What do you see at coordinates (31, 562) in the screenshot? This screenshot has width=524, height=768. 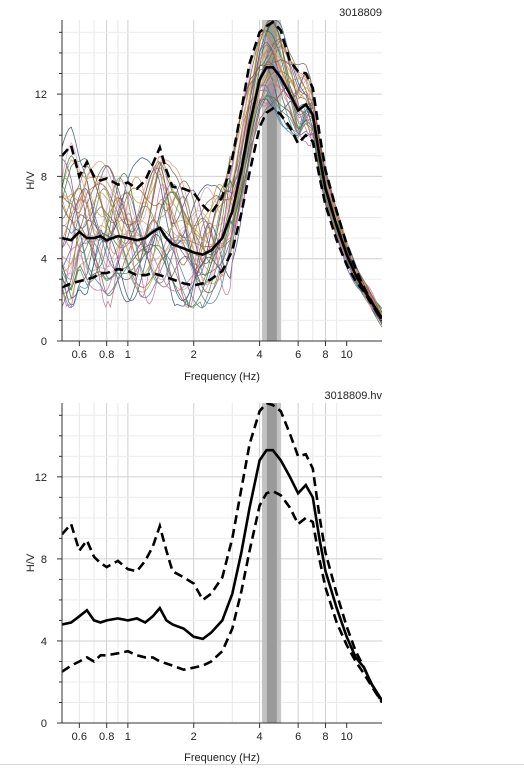 I see `chart2-y-label: H/V` at bounding box center [31, 562].